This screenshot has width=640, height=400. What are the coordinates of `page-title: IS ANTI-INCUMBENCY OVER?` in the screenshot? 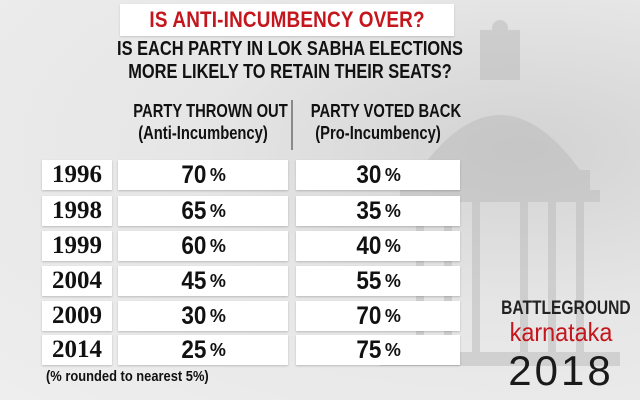 It's located at (287, 19).